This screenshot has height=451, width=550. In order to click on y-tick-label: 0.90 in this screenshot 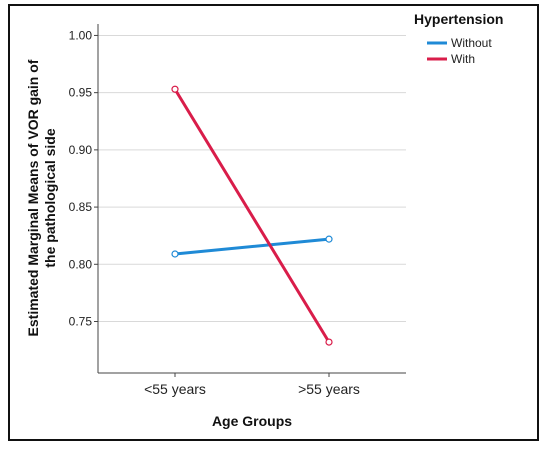, I will do `click(81, 150)`.